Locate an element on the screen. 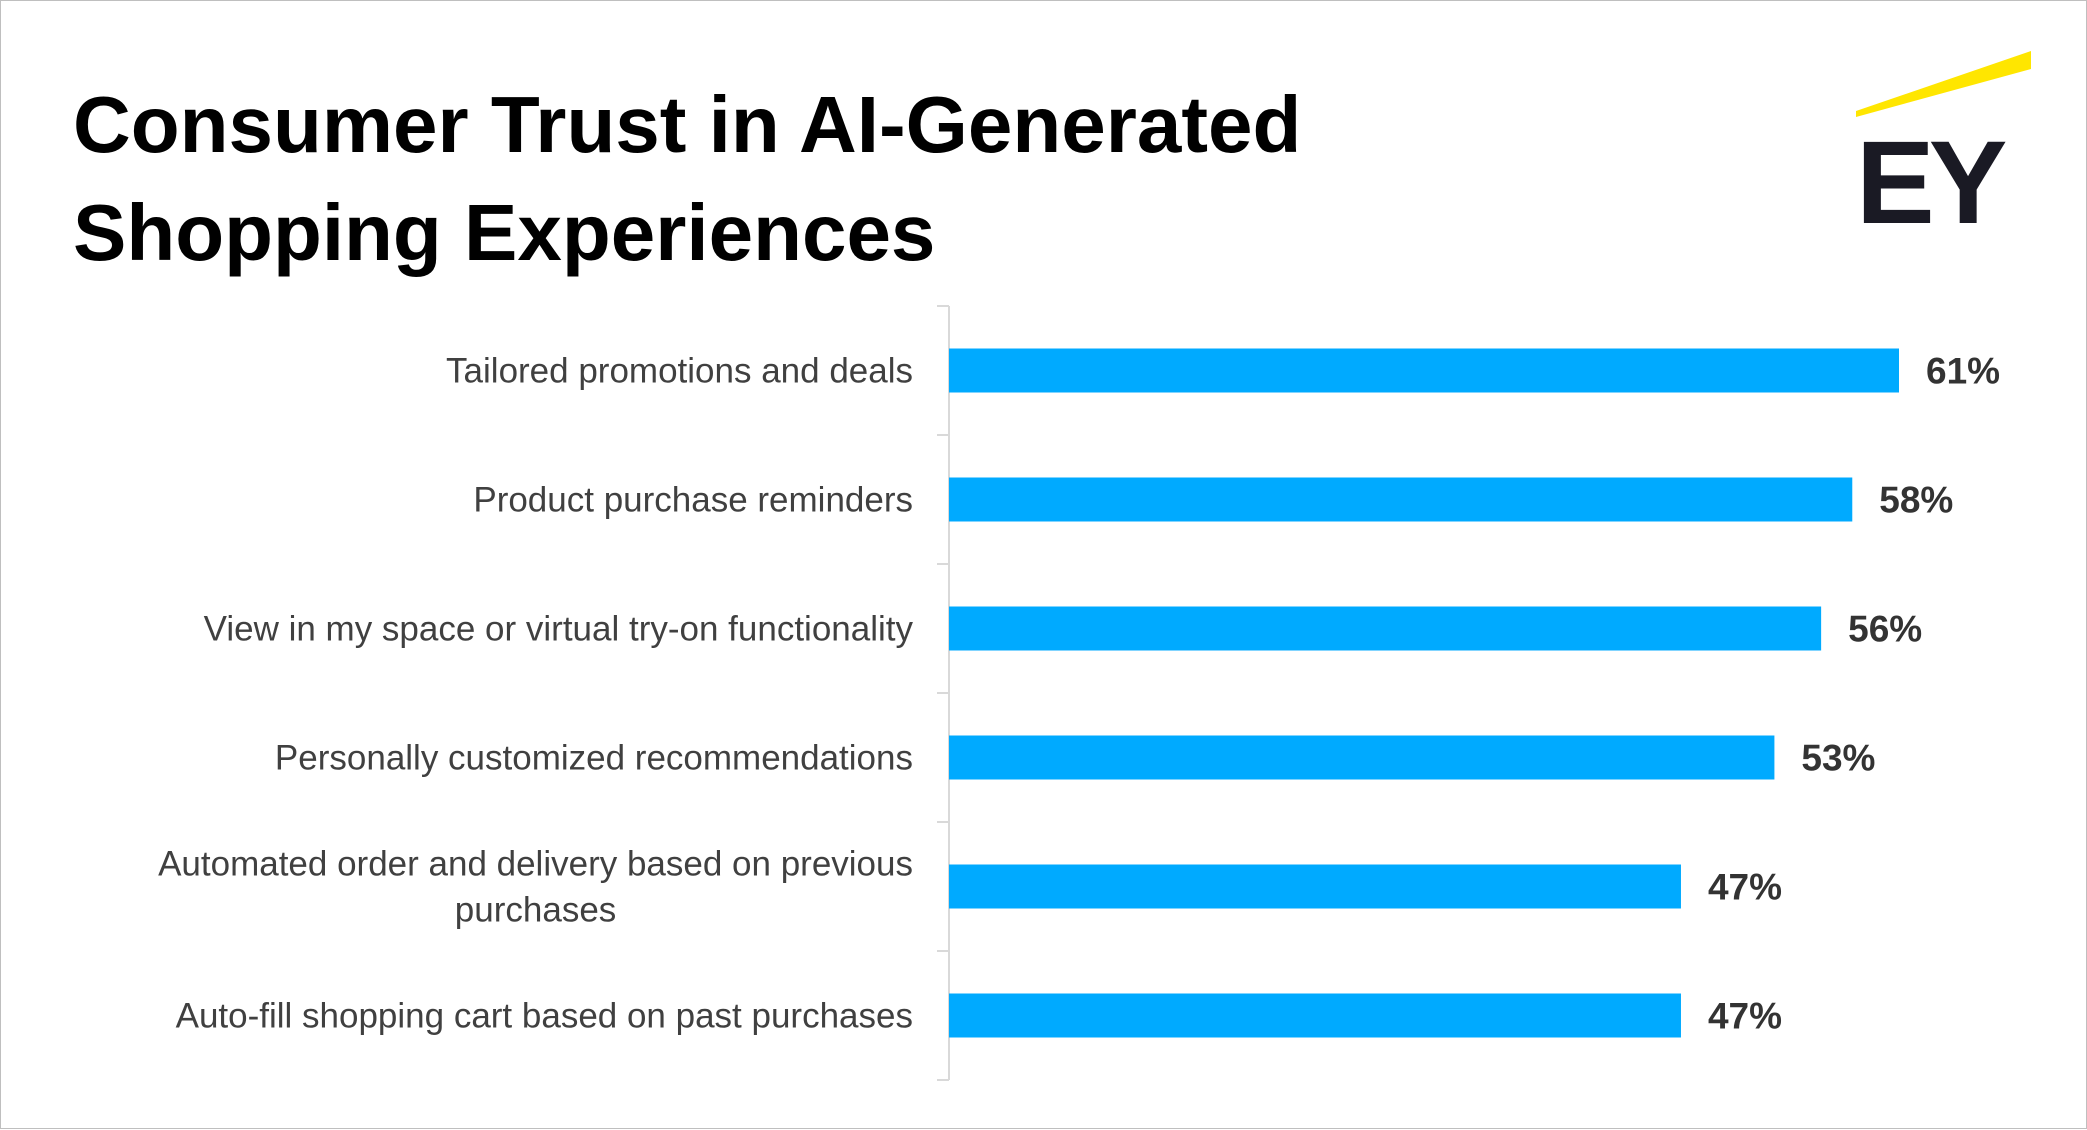 The height and width of the screenshot is (1130, 2087). logo-text: EY is located at coordinates (1931, 174).